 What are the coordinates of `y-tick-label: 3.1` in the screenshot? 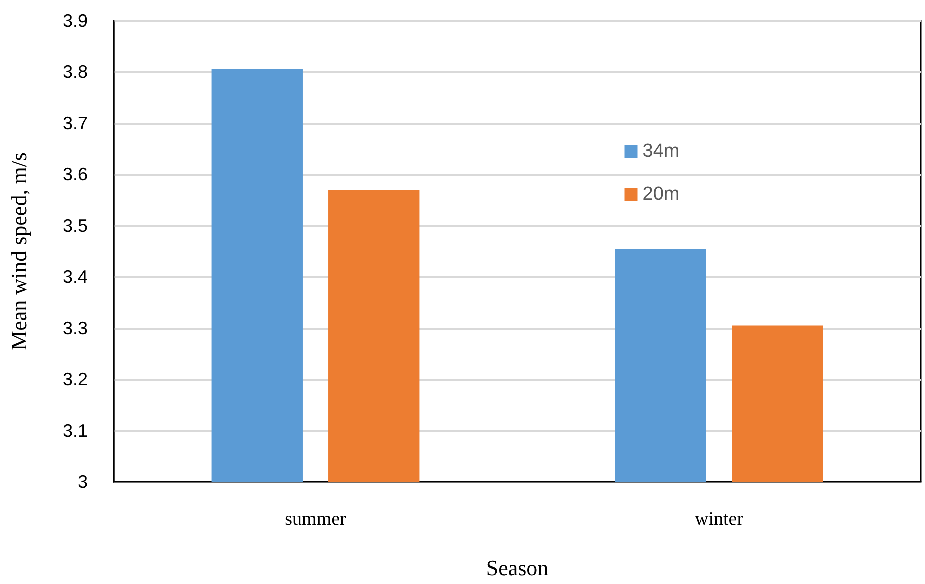 It's located at (75, 430).